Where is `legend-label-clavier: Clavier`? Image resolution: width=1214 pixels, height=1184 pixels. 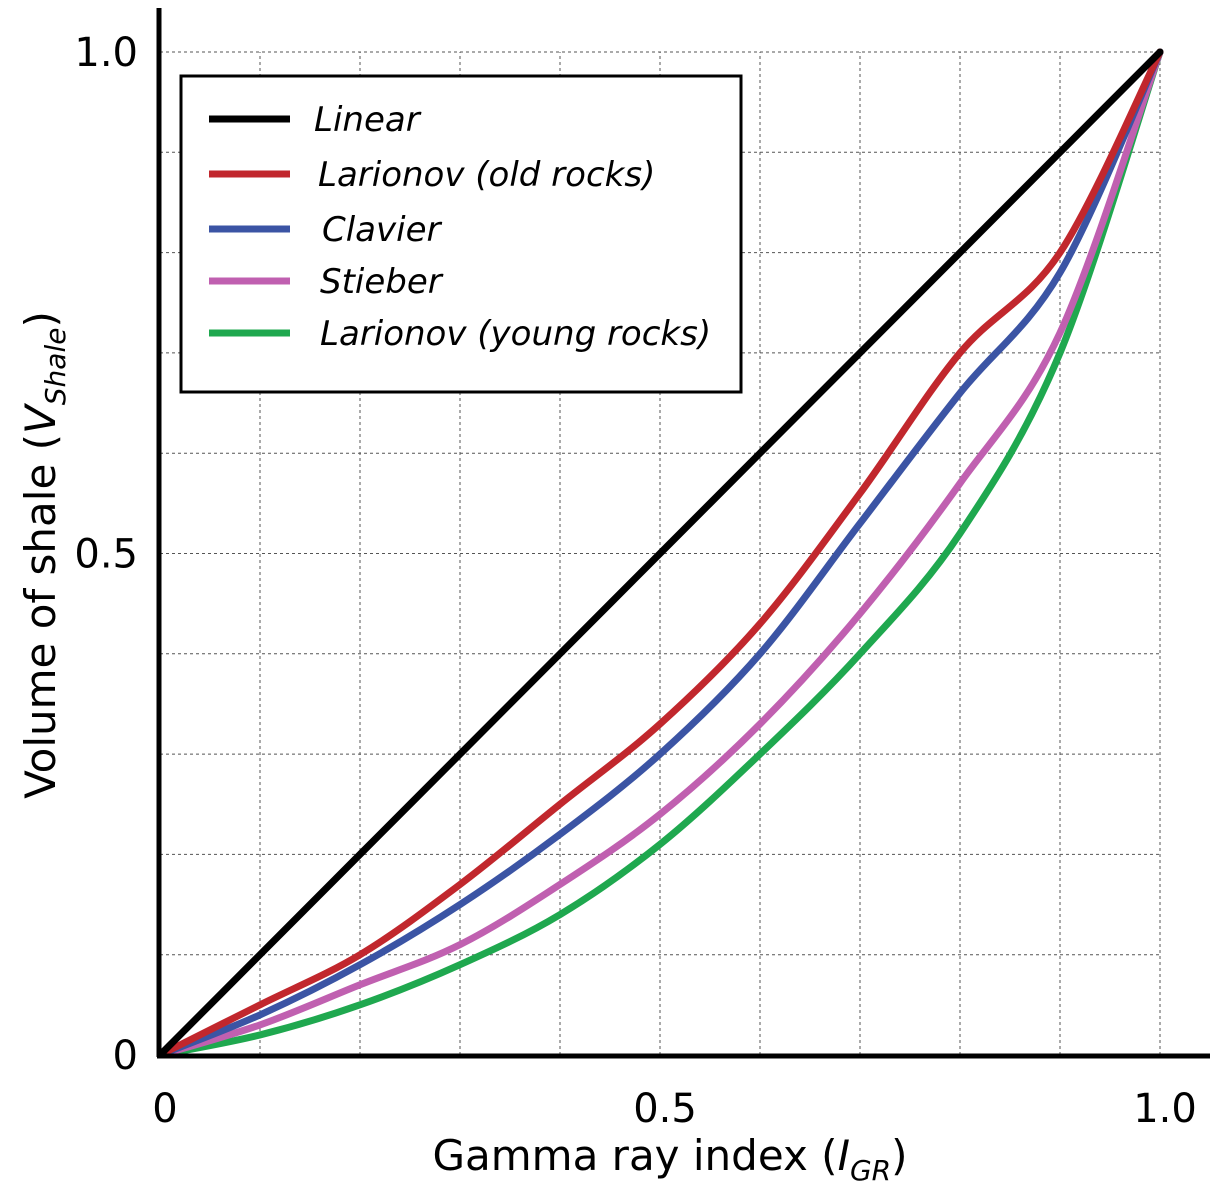 legend-label-clavier: Clavier is located at coordinates (382, 230).